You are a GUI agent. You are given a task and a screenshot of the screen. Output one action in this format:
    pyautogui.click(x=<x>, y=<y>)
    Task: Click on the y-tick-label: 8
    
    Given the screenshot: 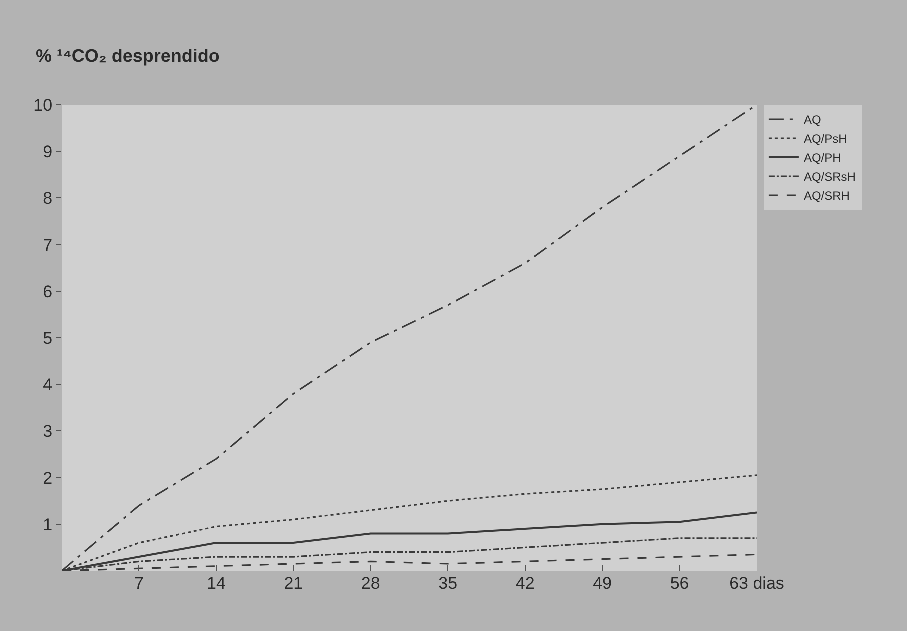 What is the action you would take?
    pyautogui.click(x=48, y=198)
    